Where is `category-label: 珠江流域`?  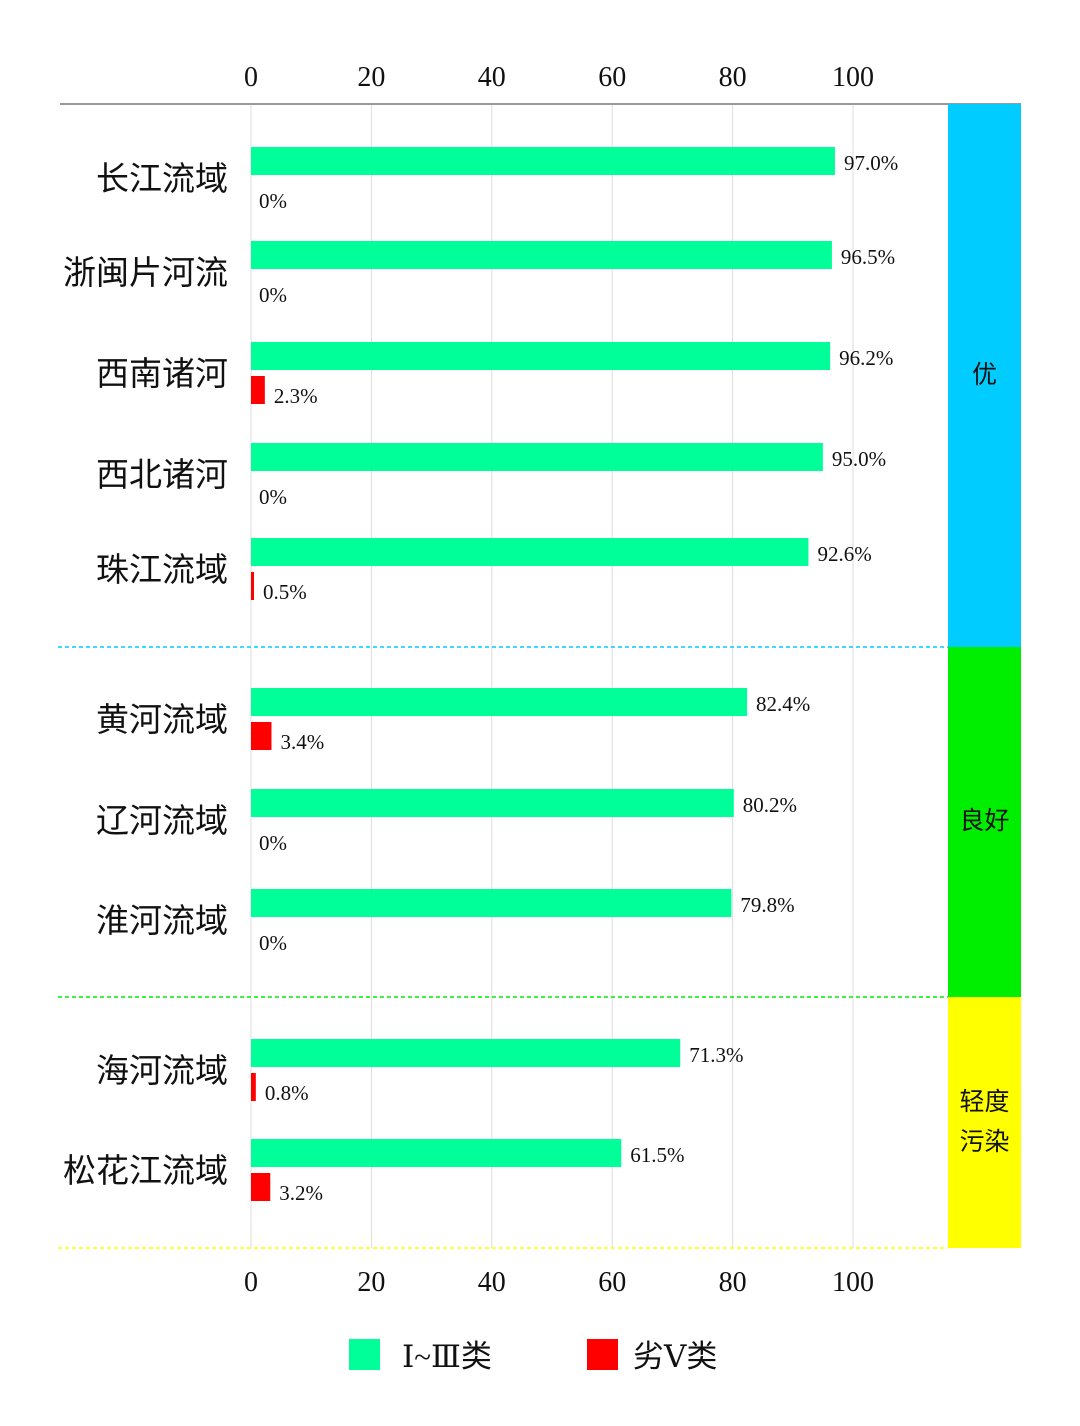 category-label: 珠江流域 is located at coordinates (162, 570).